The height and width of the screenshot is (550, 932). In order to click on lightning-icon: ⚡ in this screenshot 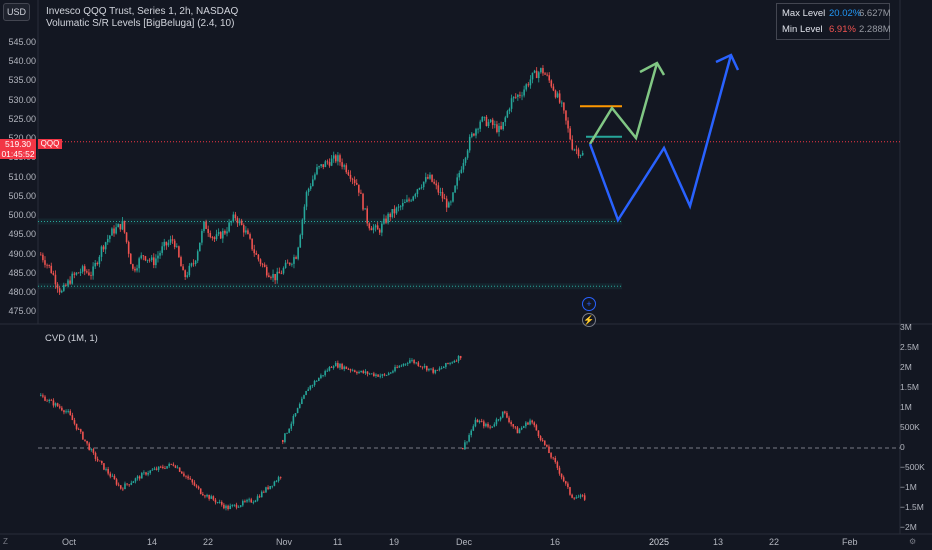, I will do `click(589, 320)`.